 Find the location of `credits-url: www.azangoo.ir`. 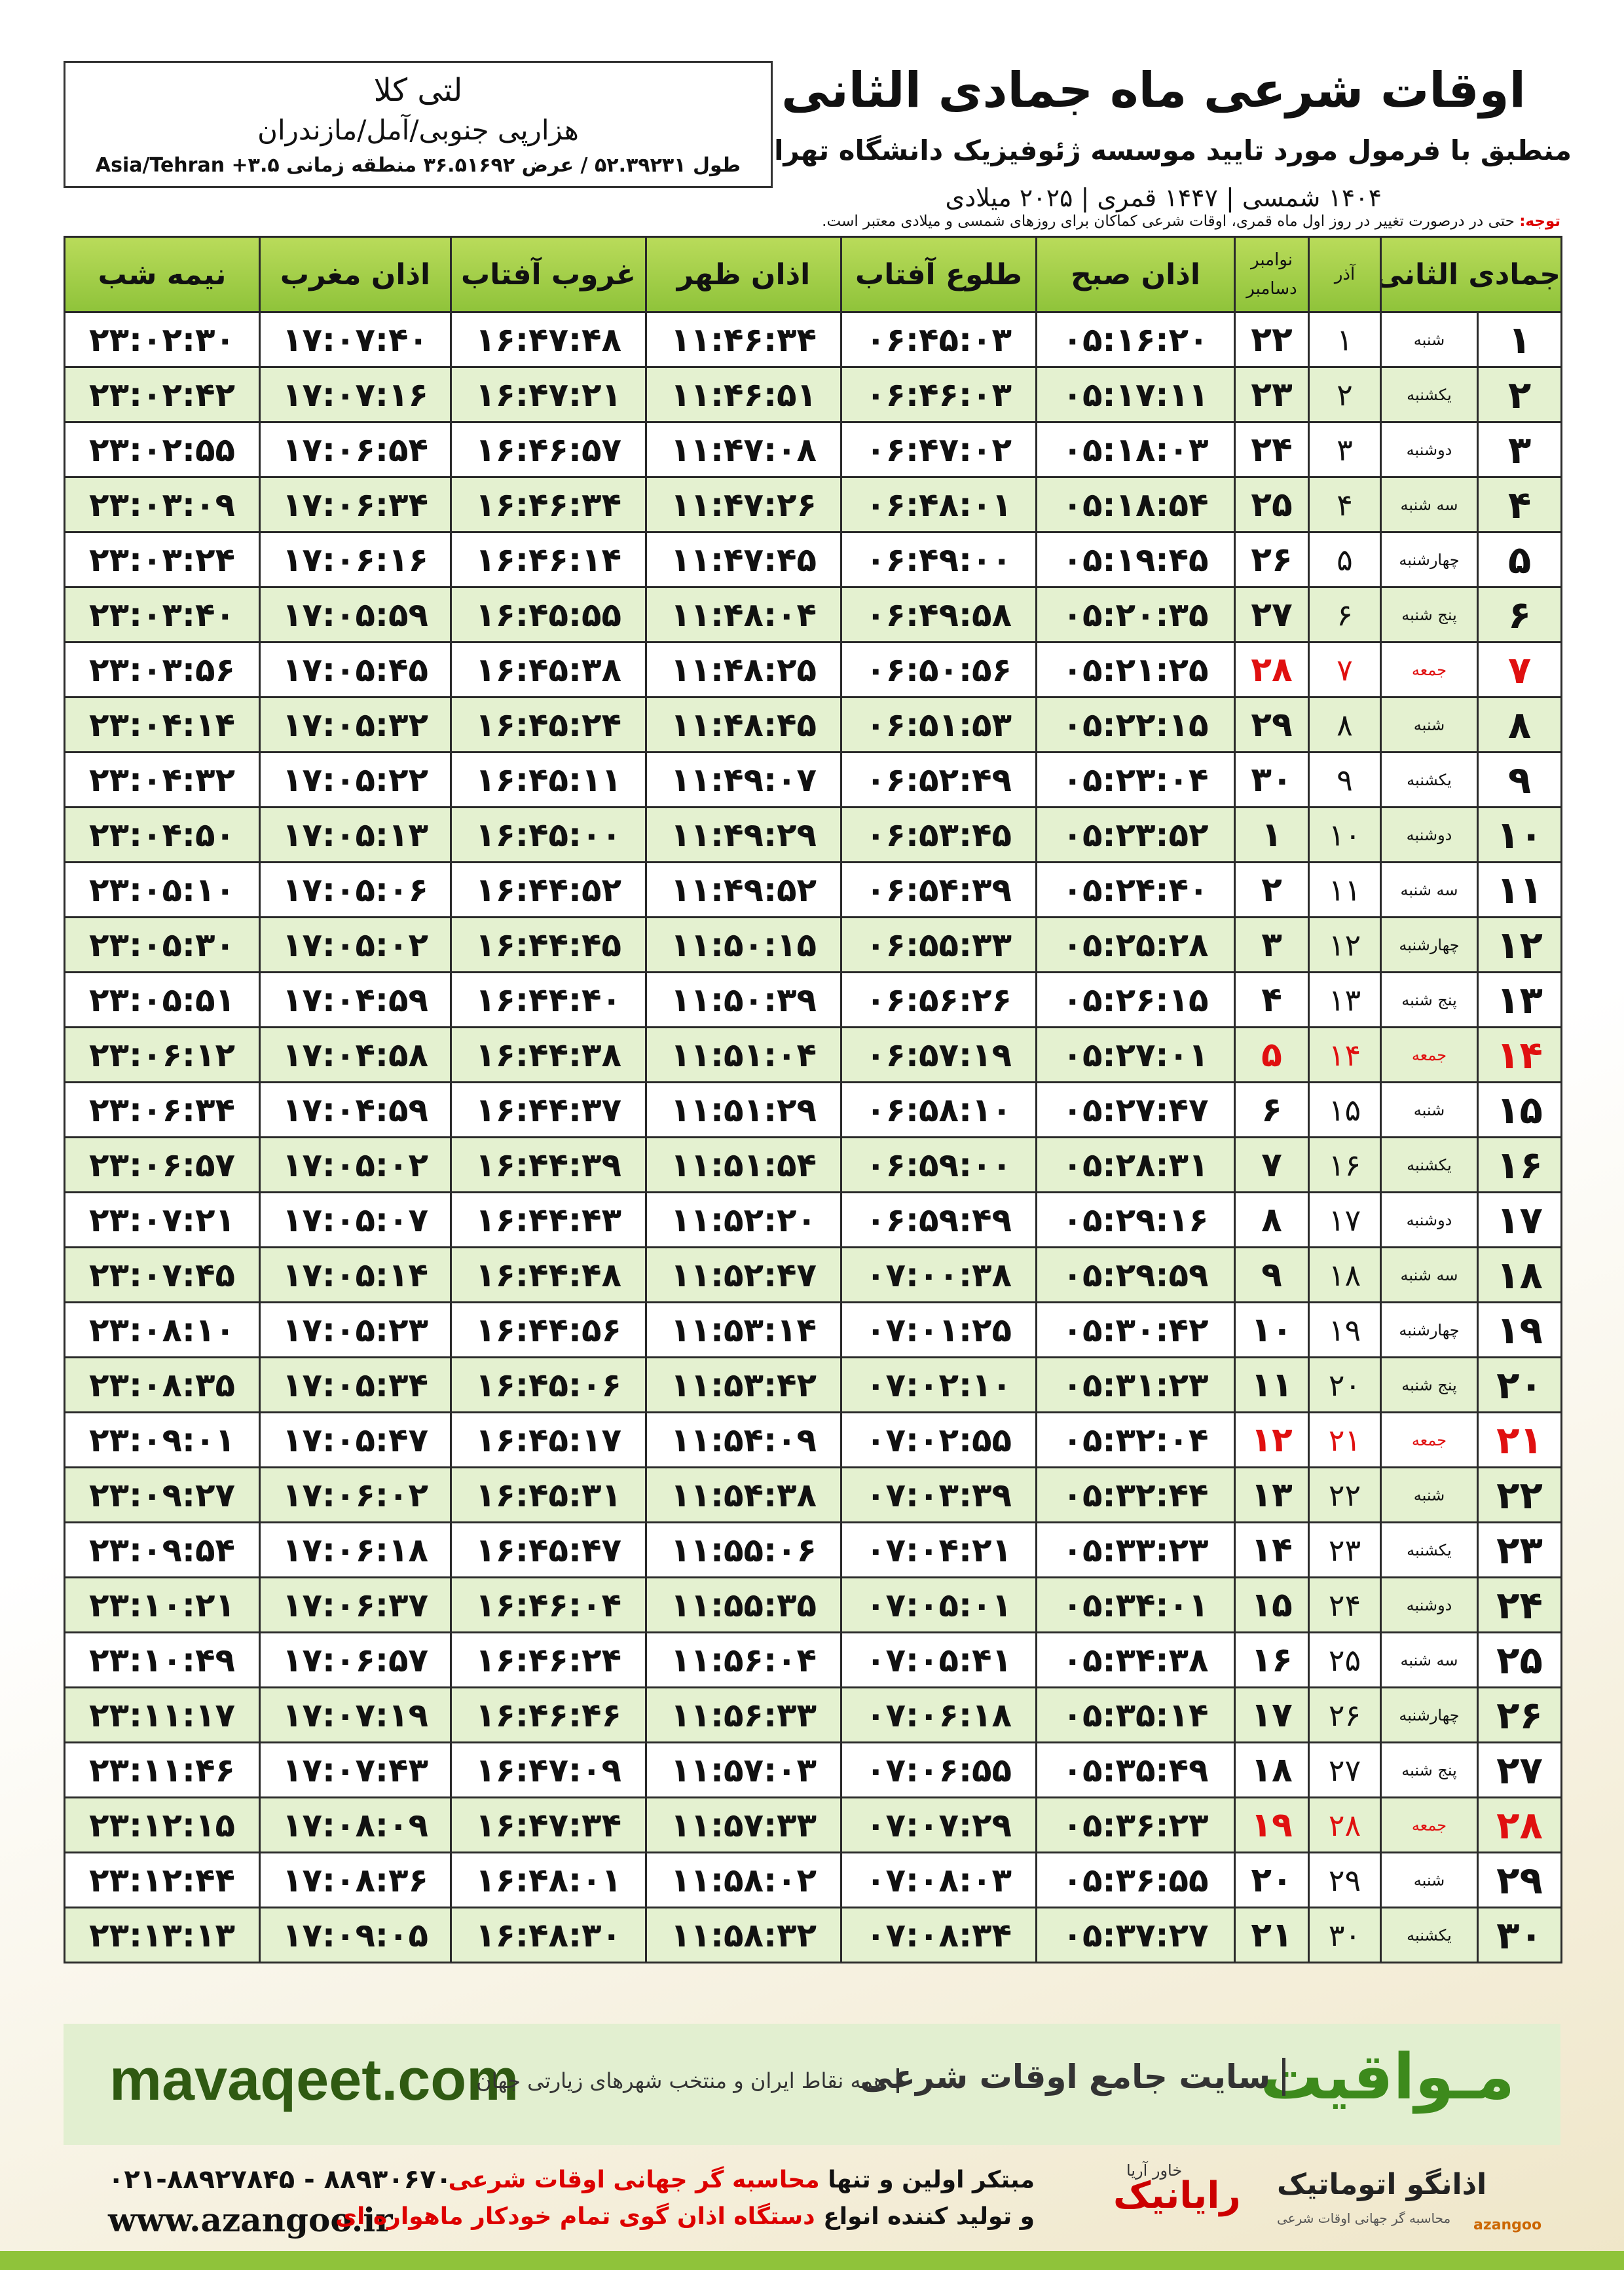

credits-url: www.azangoo.ir is located at coordinates (250, 2220).